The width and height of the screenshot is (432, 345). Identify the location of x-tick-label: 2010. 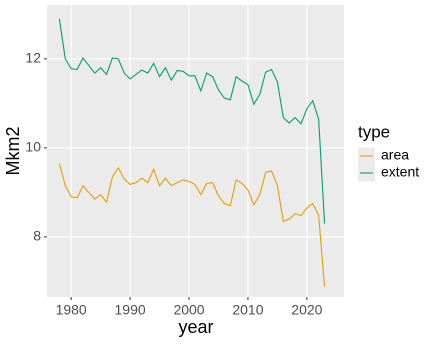
(247, 310).